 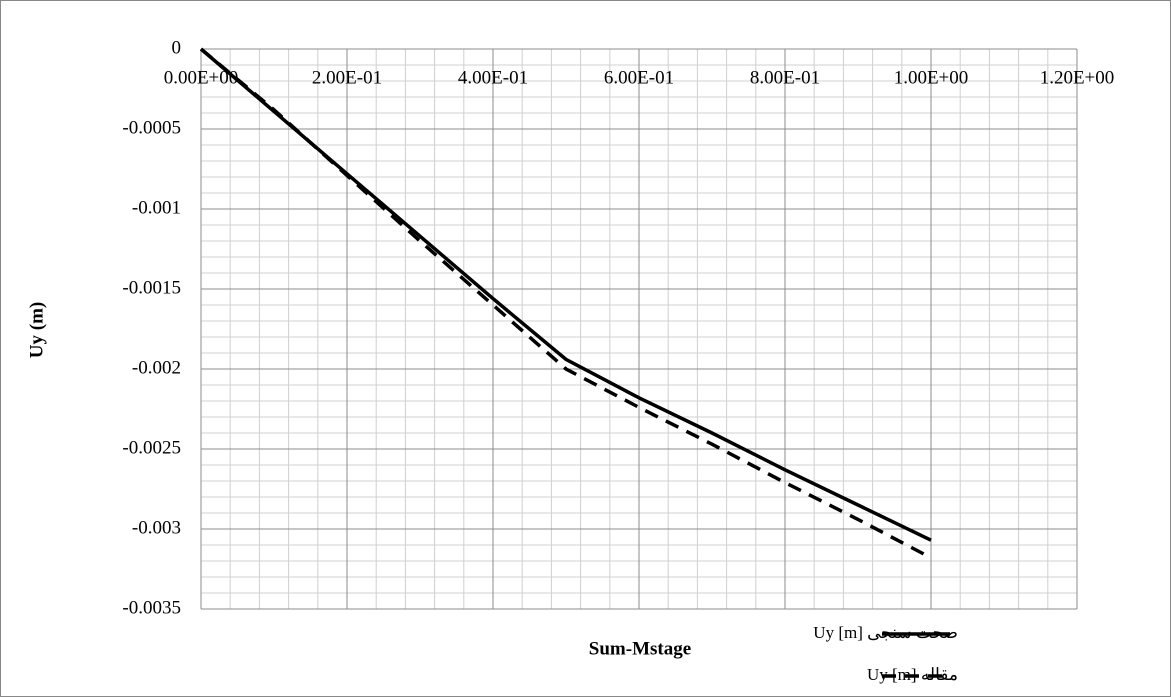 I want to click on x-tick-label: 8.00E-01, so click(x=785, y=77).